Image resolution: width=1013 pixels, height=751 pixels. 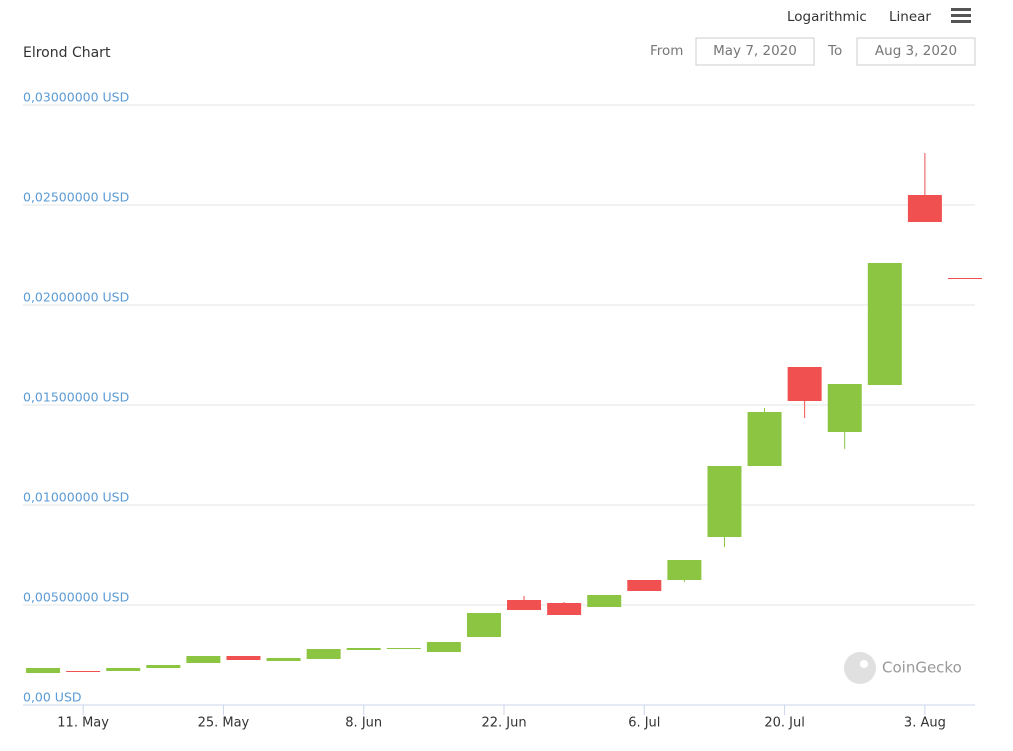 What do you see at coordinates (67, 53) in the screenshot?
I see `chart-title: Elrond Chart` at bounding box center [67, 53].